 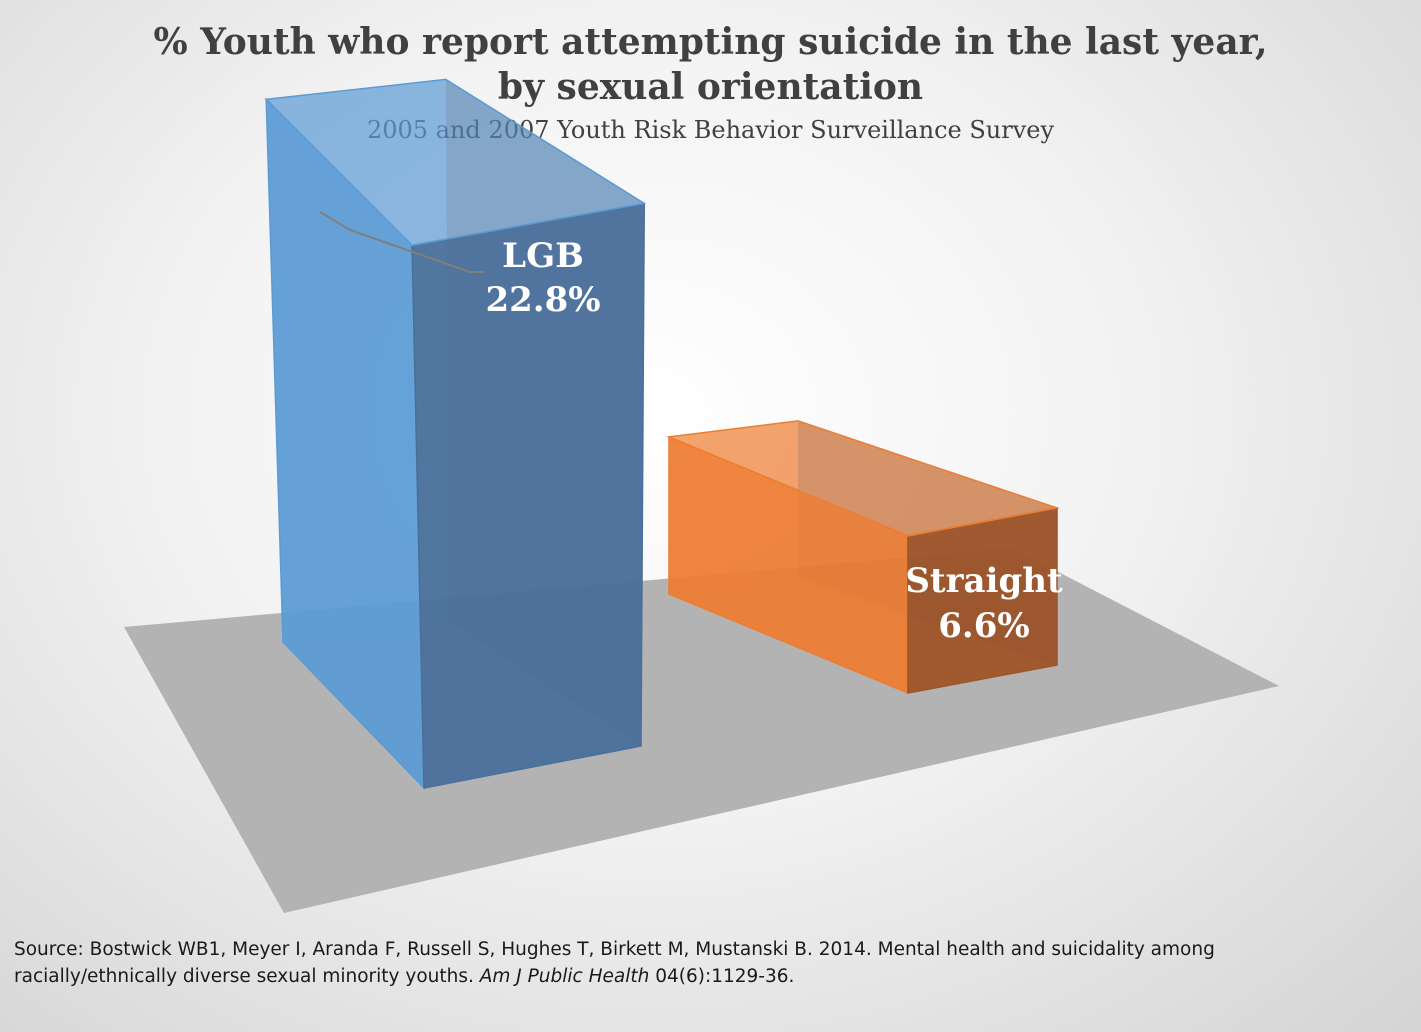 I want to click on source-journal: Am J Public Health, so click(x=564, y=976).